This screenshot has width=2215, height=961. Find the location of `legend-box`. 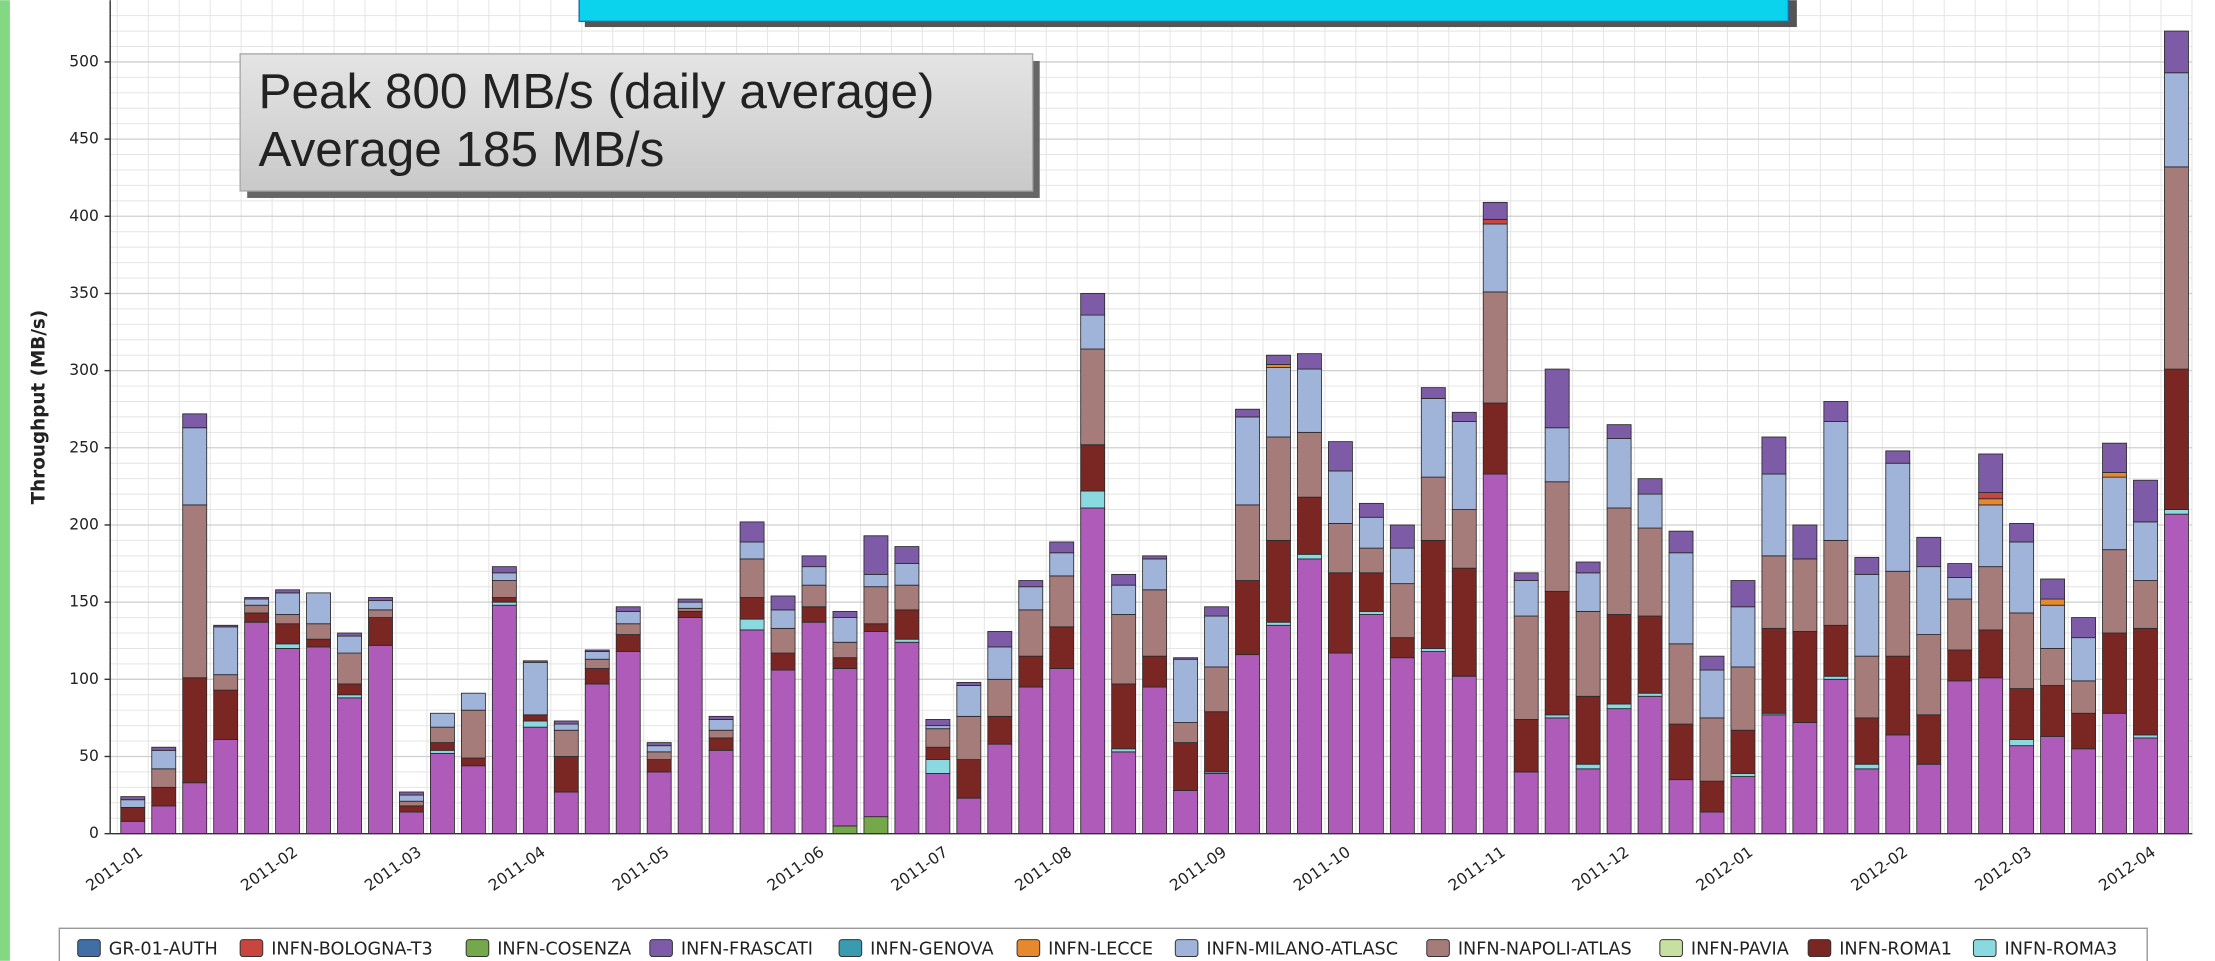

legend-box is located at coordinates (1103, 944).